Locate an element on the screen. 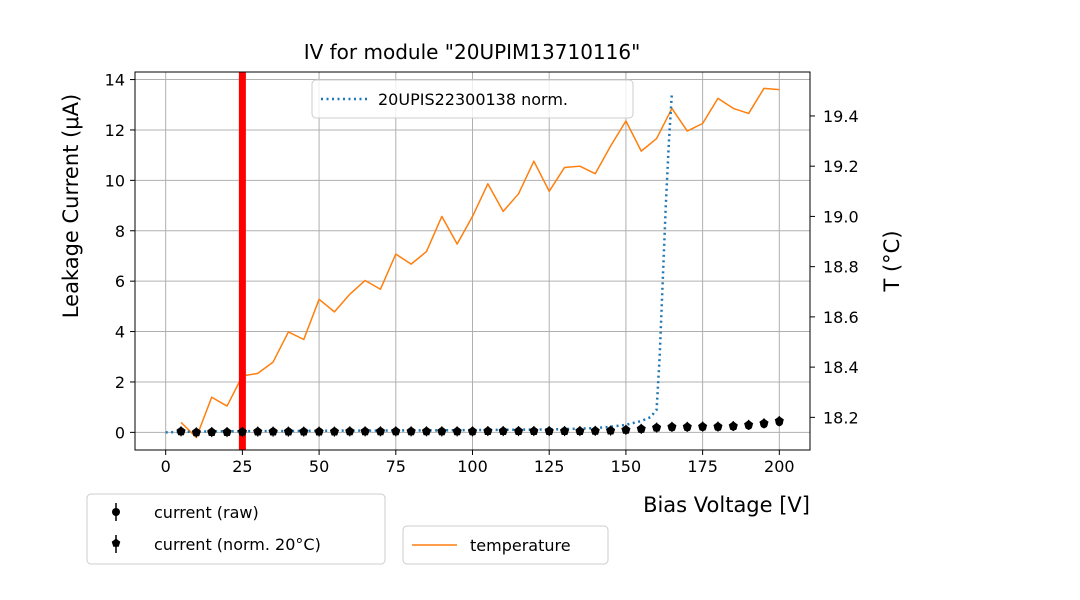  legend-current-box is located at coordinates (236, 529).